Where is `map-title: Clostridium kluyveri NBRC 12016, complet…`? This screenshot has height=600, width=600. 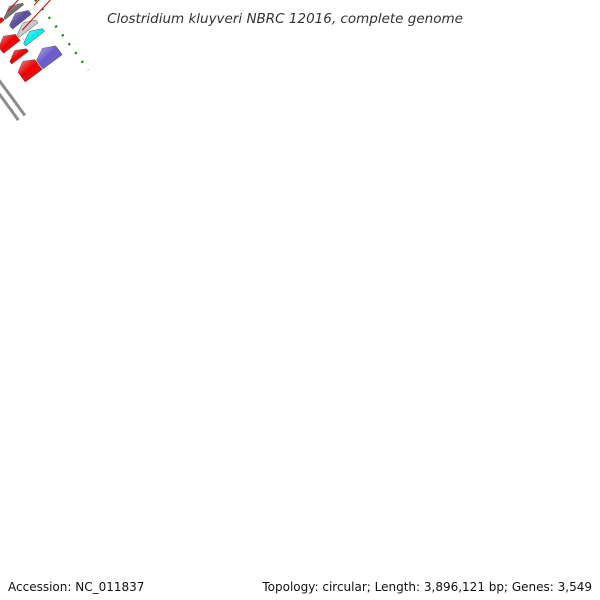 map-title: Clostridium kluyveri NBRC 12016, complet… is located at coordinates (285, 19).